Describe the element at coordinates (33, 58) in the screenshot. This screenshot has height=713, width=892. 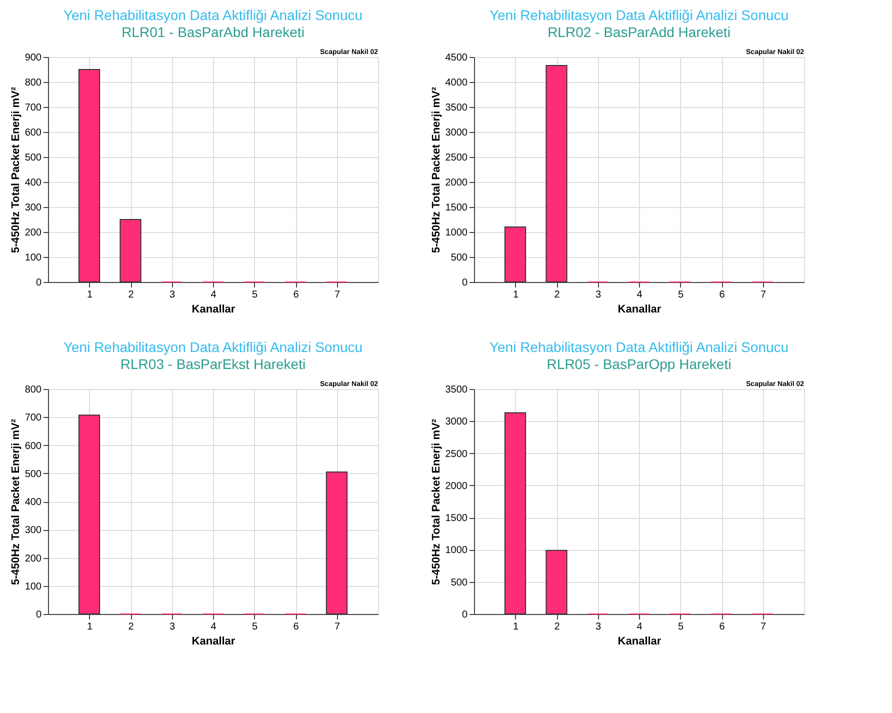
I see `y-tick-label: 900` at that location.